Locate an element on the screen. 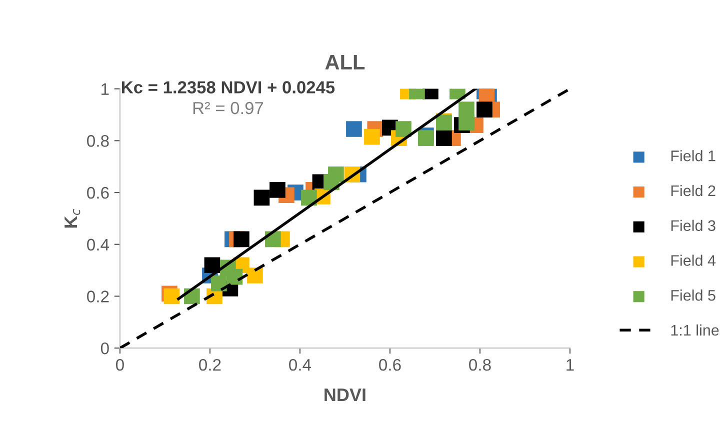 This screenshot has width=727, height=444. x-axis-title: NDVI is located at coordinates (345, 395).